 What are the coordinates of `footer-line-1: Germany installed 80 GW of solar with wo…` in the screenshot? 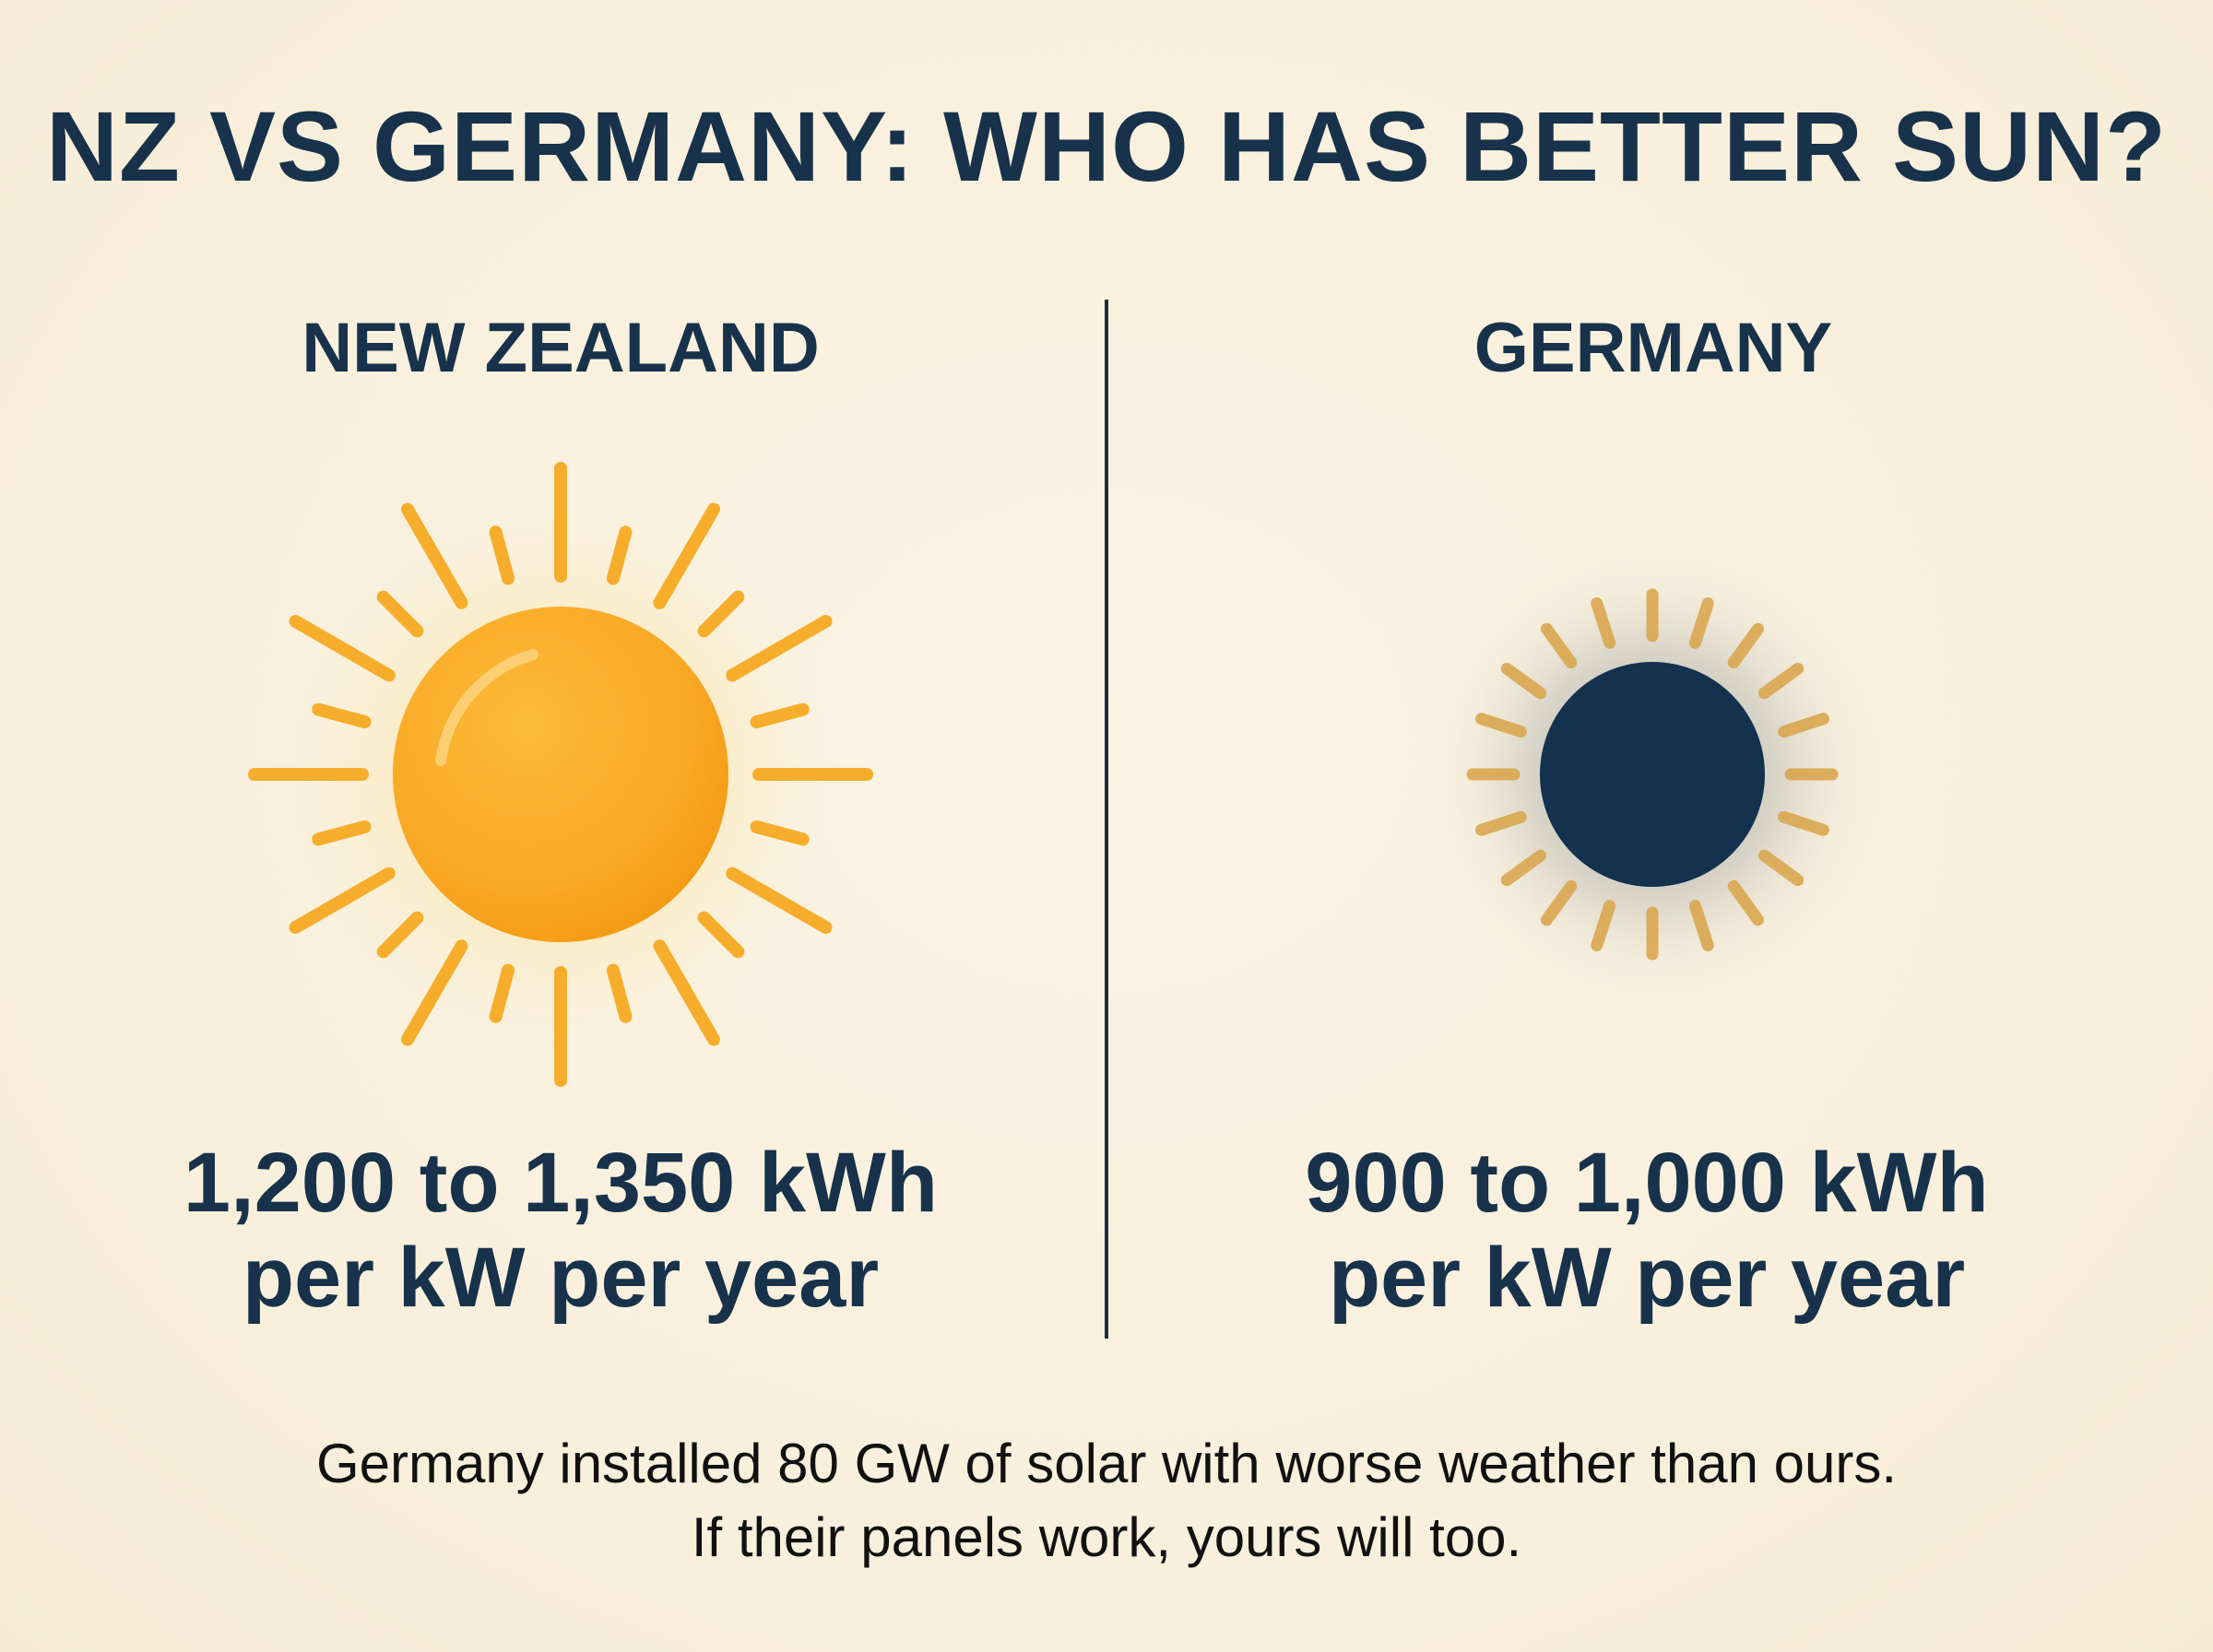 It's located at (1106, 1463).